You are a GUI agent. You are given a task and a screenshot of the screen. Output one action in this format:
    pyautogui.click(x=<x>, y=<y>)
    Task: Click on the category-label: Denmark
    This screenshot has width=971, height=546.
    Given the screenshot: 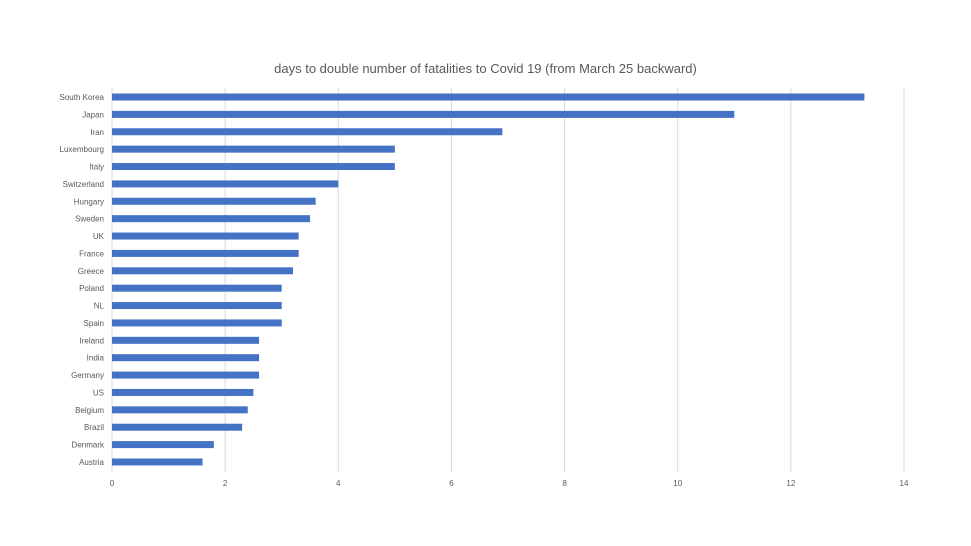 What is the action you would take?
    pyautogui.click(x=88, y=445)
    